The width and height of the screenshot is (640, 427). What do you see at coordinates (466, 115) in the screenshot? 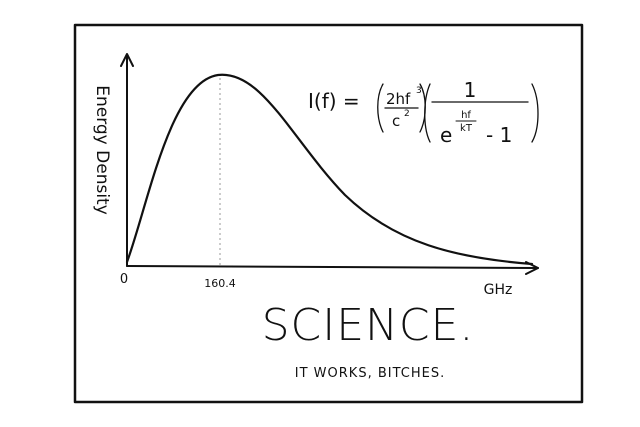
I see `formula-exp-num: hf` at bounding box center [466, 115].